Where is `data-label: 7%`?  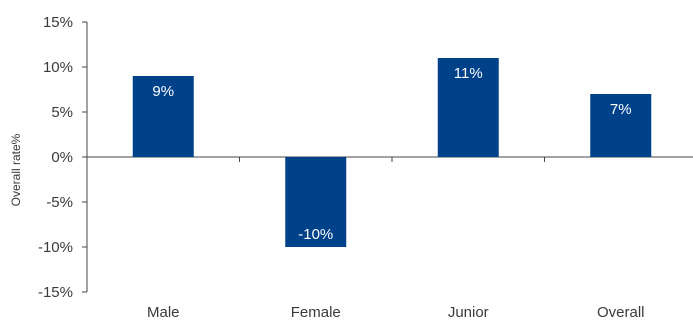
data-label: 7% is located at coordinates (621, 109).